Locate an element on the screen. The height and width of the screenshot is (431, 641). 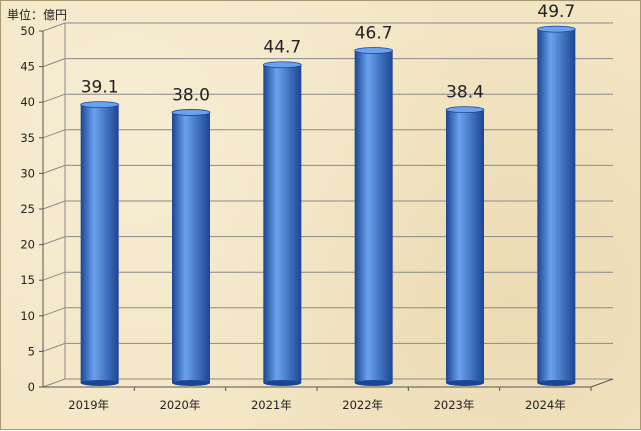
x-tick-label: 2019年 is located at coordinates (88, 405).